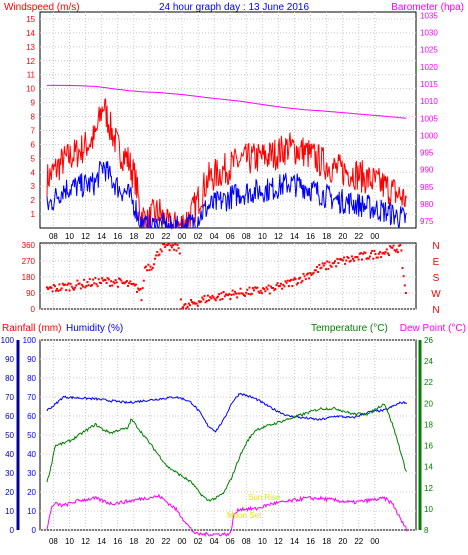 The height and width of the screenshot is (555, 468). I want to click on y-tick-label-humidity: 100, so click(30, 340).